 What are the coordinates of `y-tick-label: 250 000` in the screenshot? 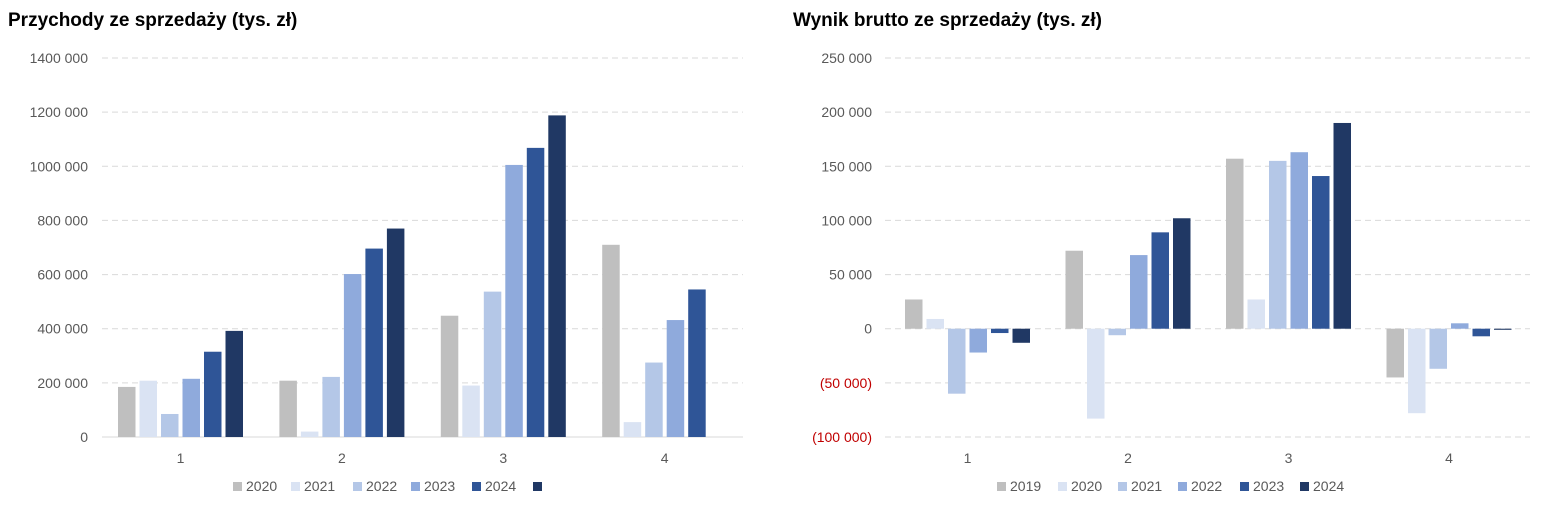 It's located at (846, 58).